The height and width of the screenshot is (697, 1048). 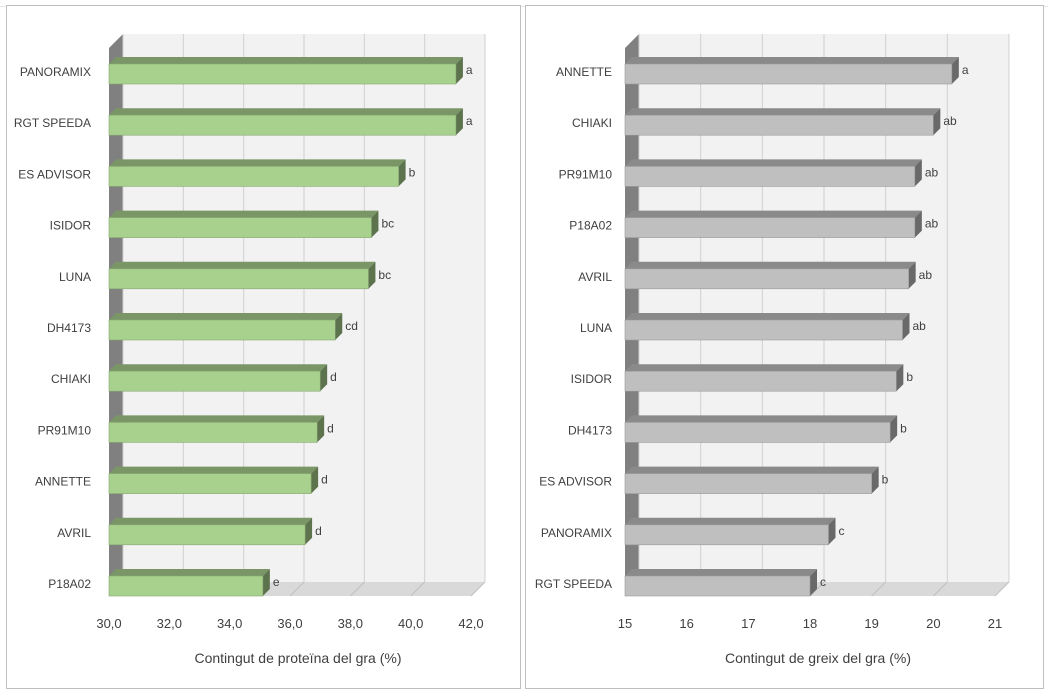 What do you see at coordinates (387, 224) in the screenshot?
I see `significance-label: bc` at bounding box center [387, 224].